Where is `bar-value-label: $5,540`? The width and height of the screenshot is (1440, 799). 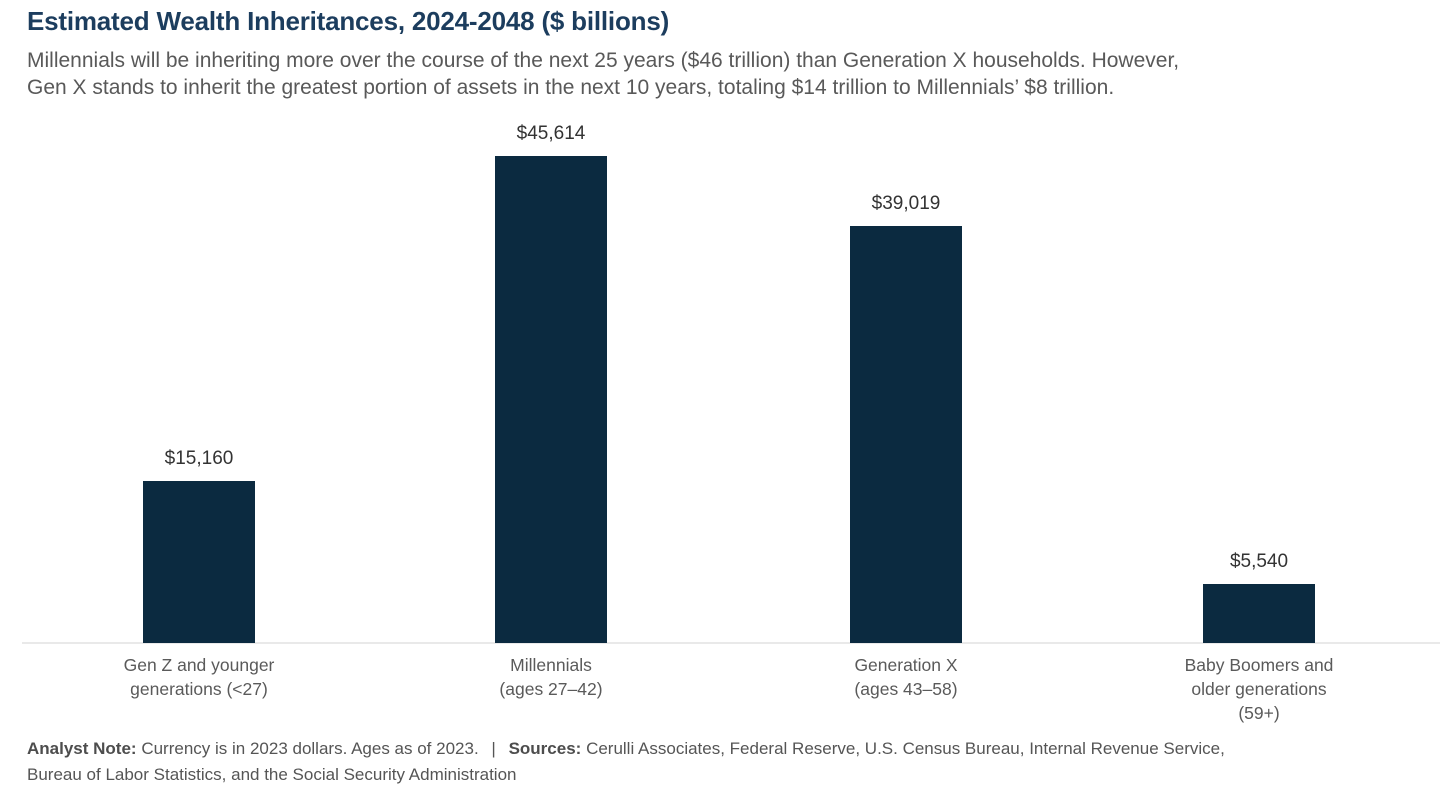 bar-value-label: $5,540 is located at coordinates (1259, 561).